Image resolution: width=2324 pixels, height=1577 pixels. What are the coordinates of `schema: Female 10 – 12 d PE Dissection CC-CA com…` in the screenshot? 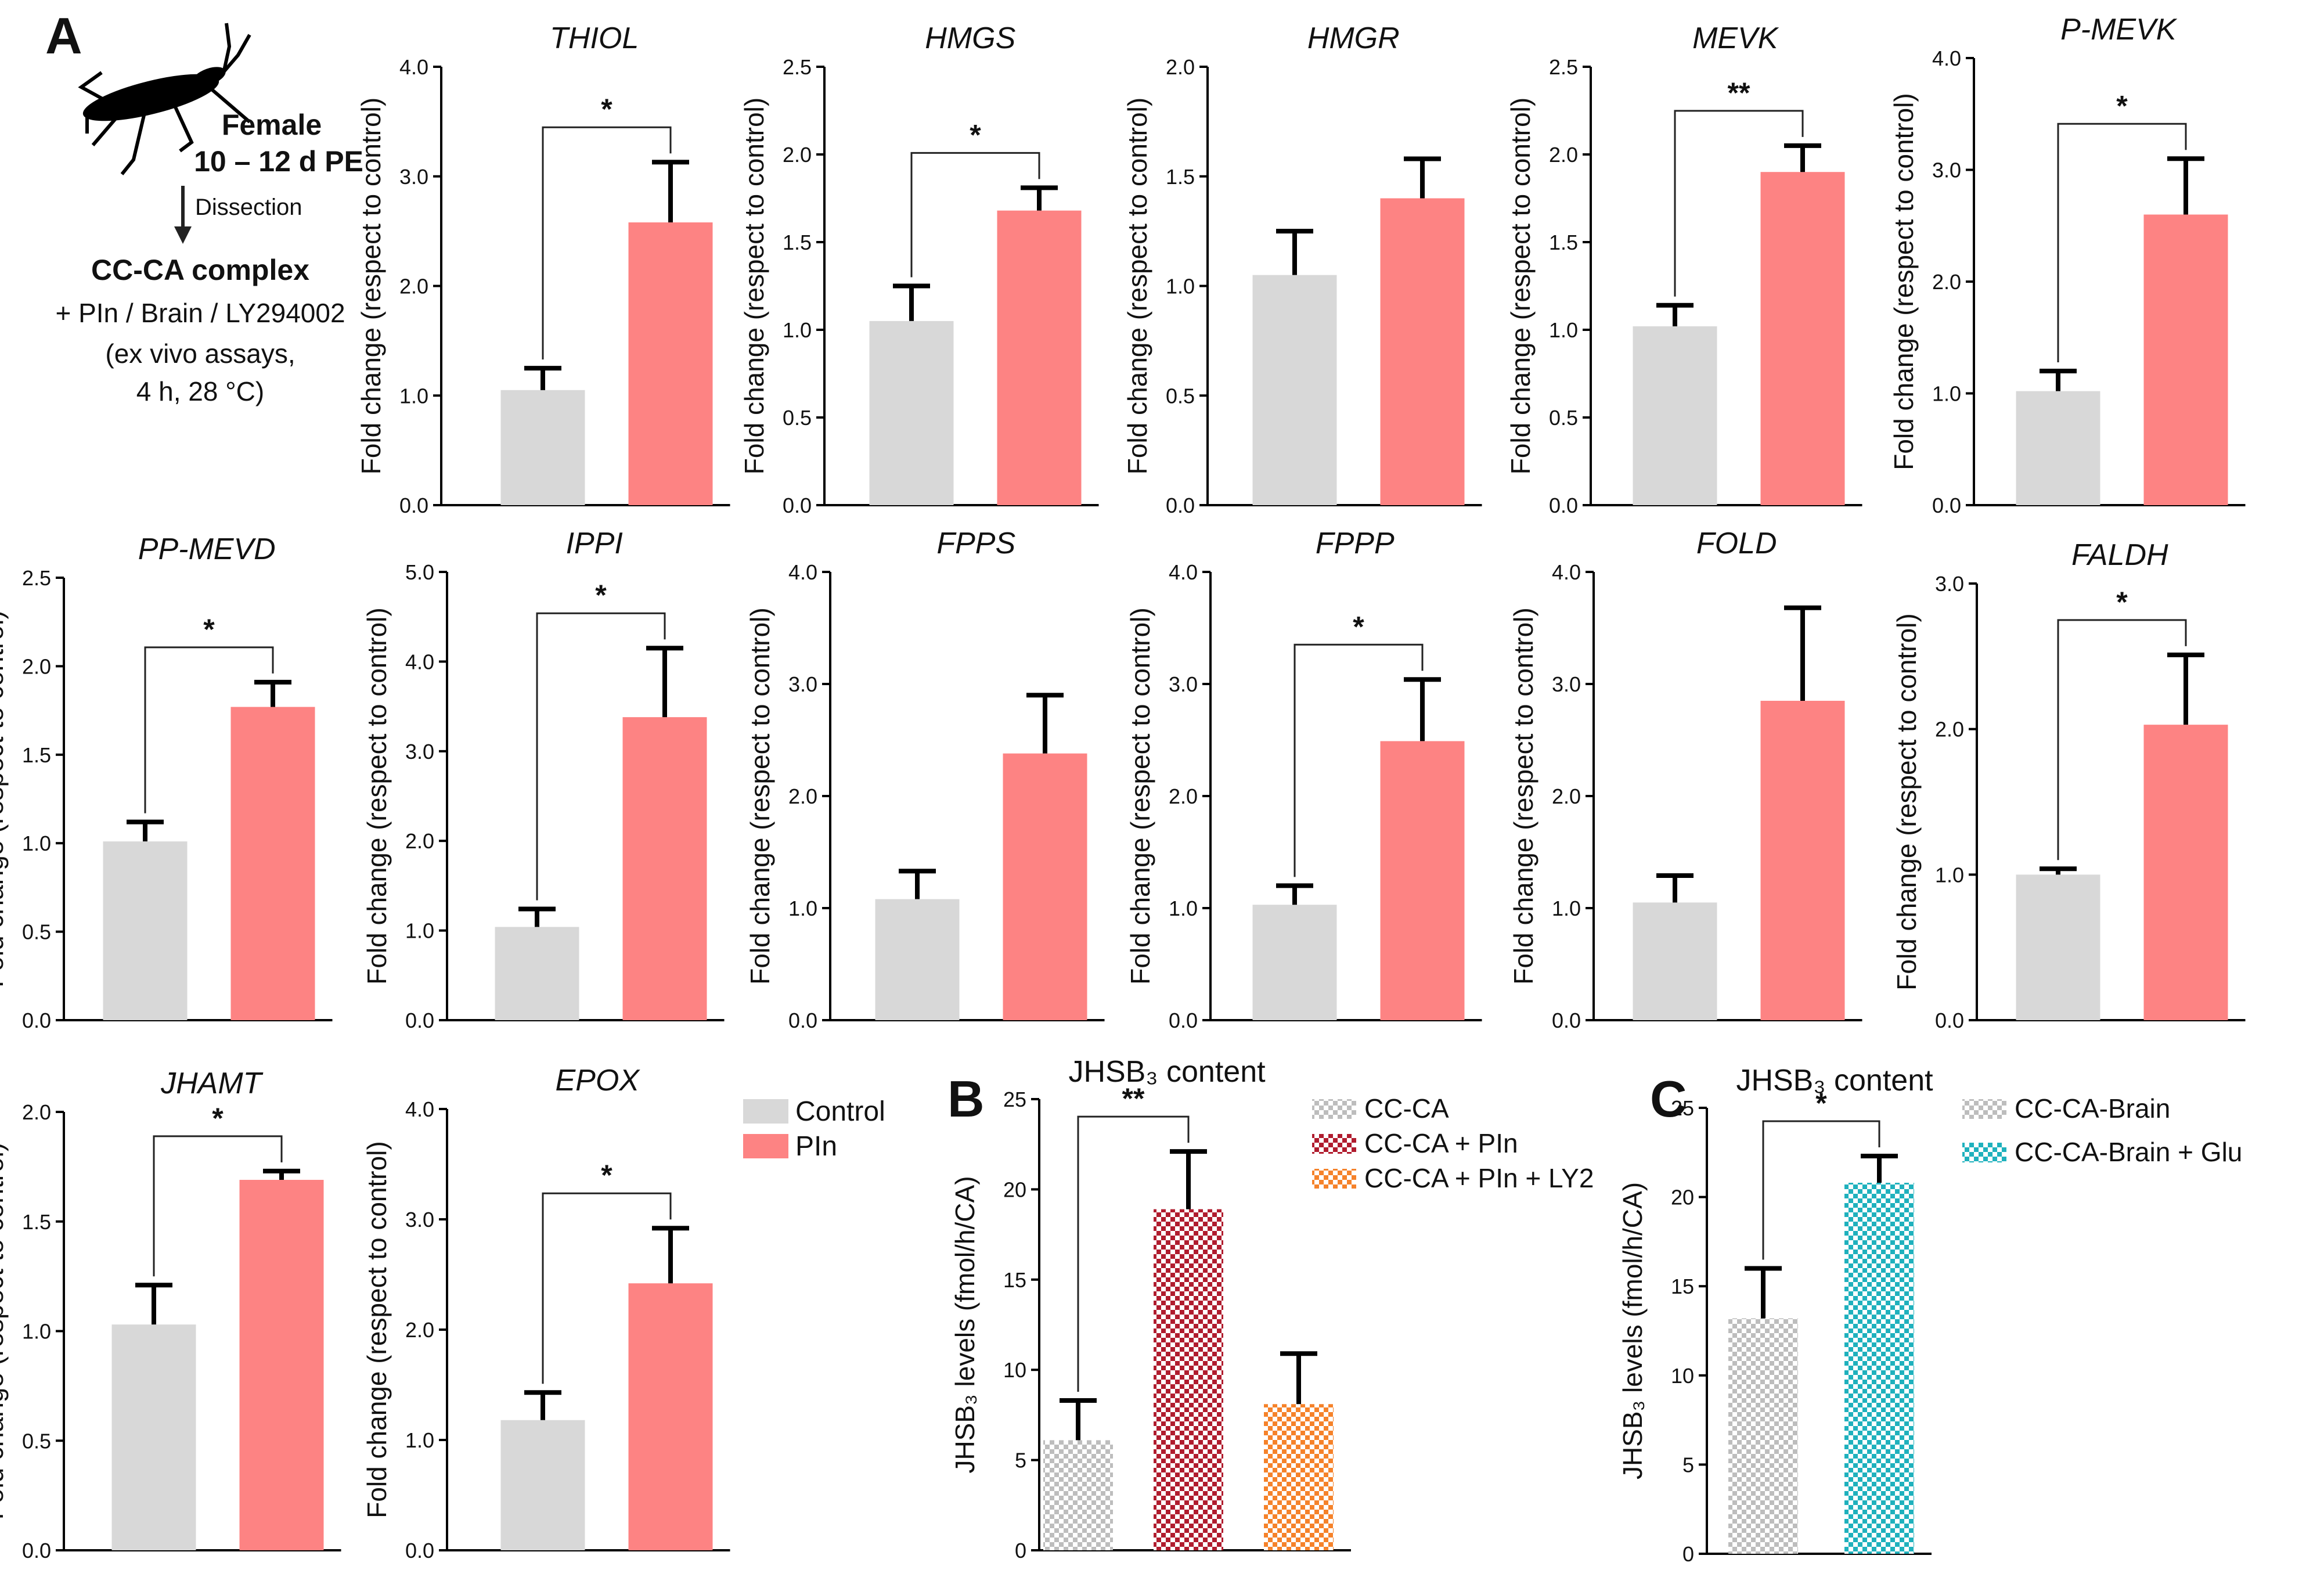 It's located at (209, 257).